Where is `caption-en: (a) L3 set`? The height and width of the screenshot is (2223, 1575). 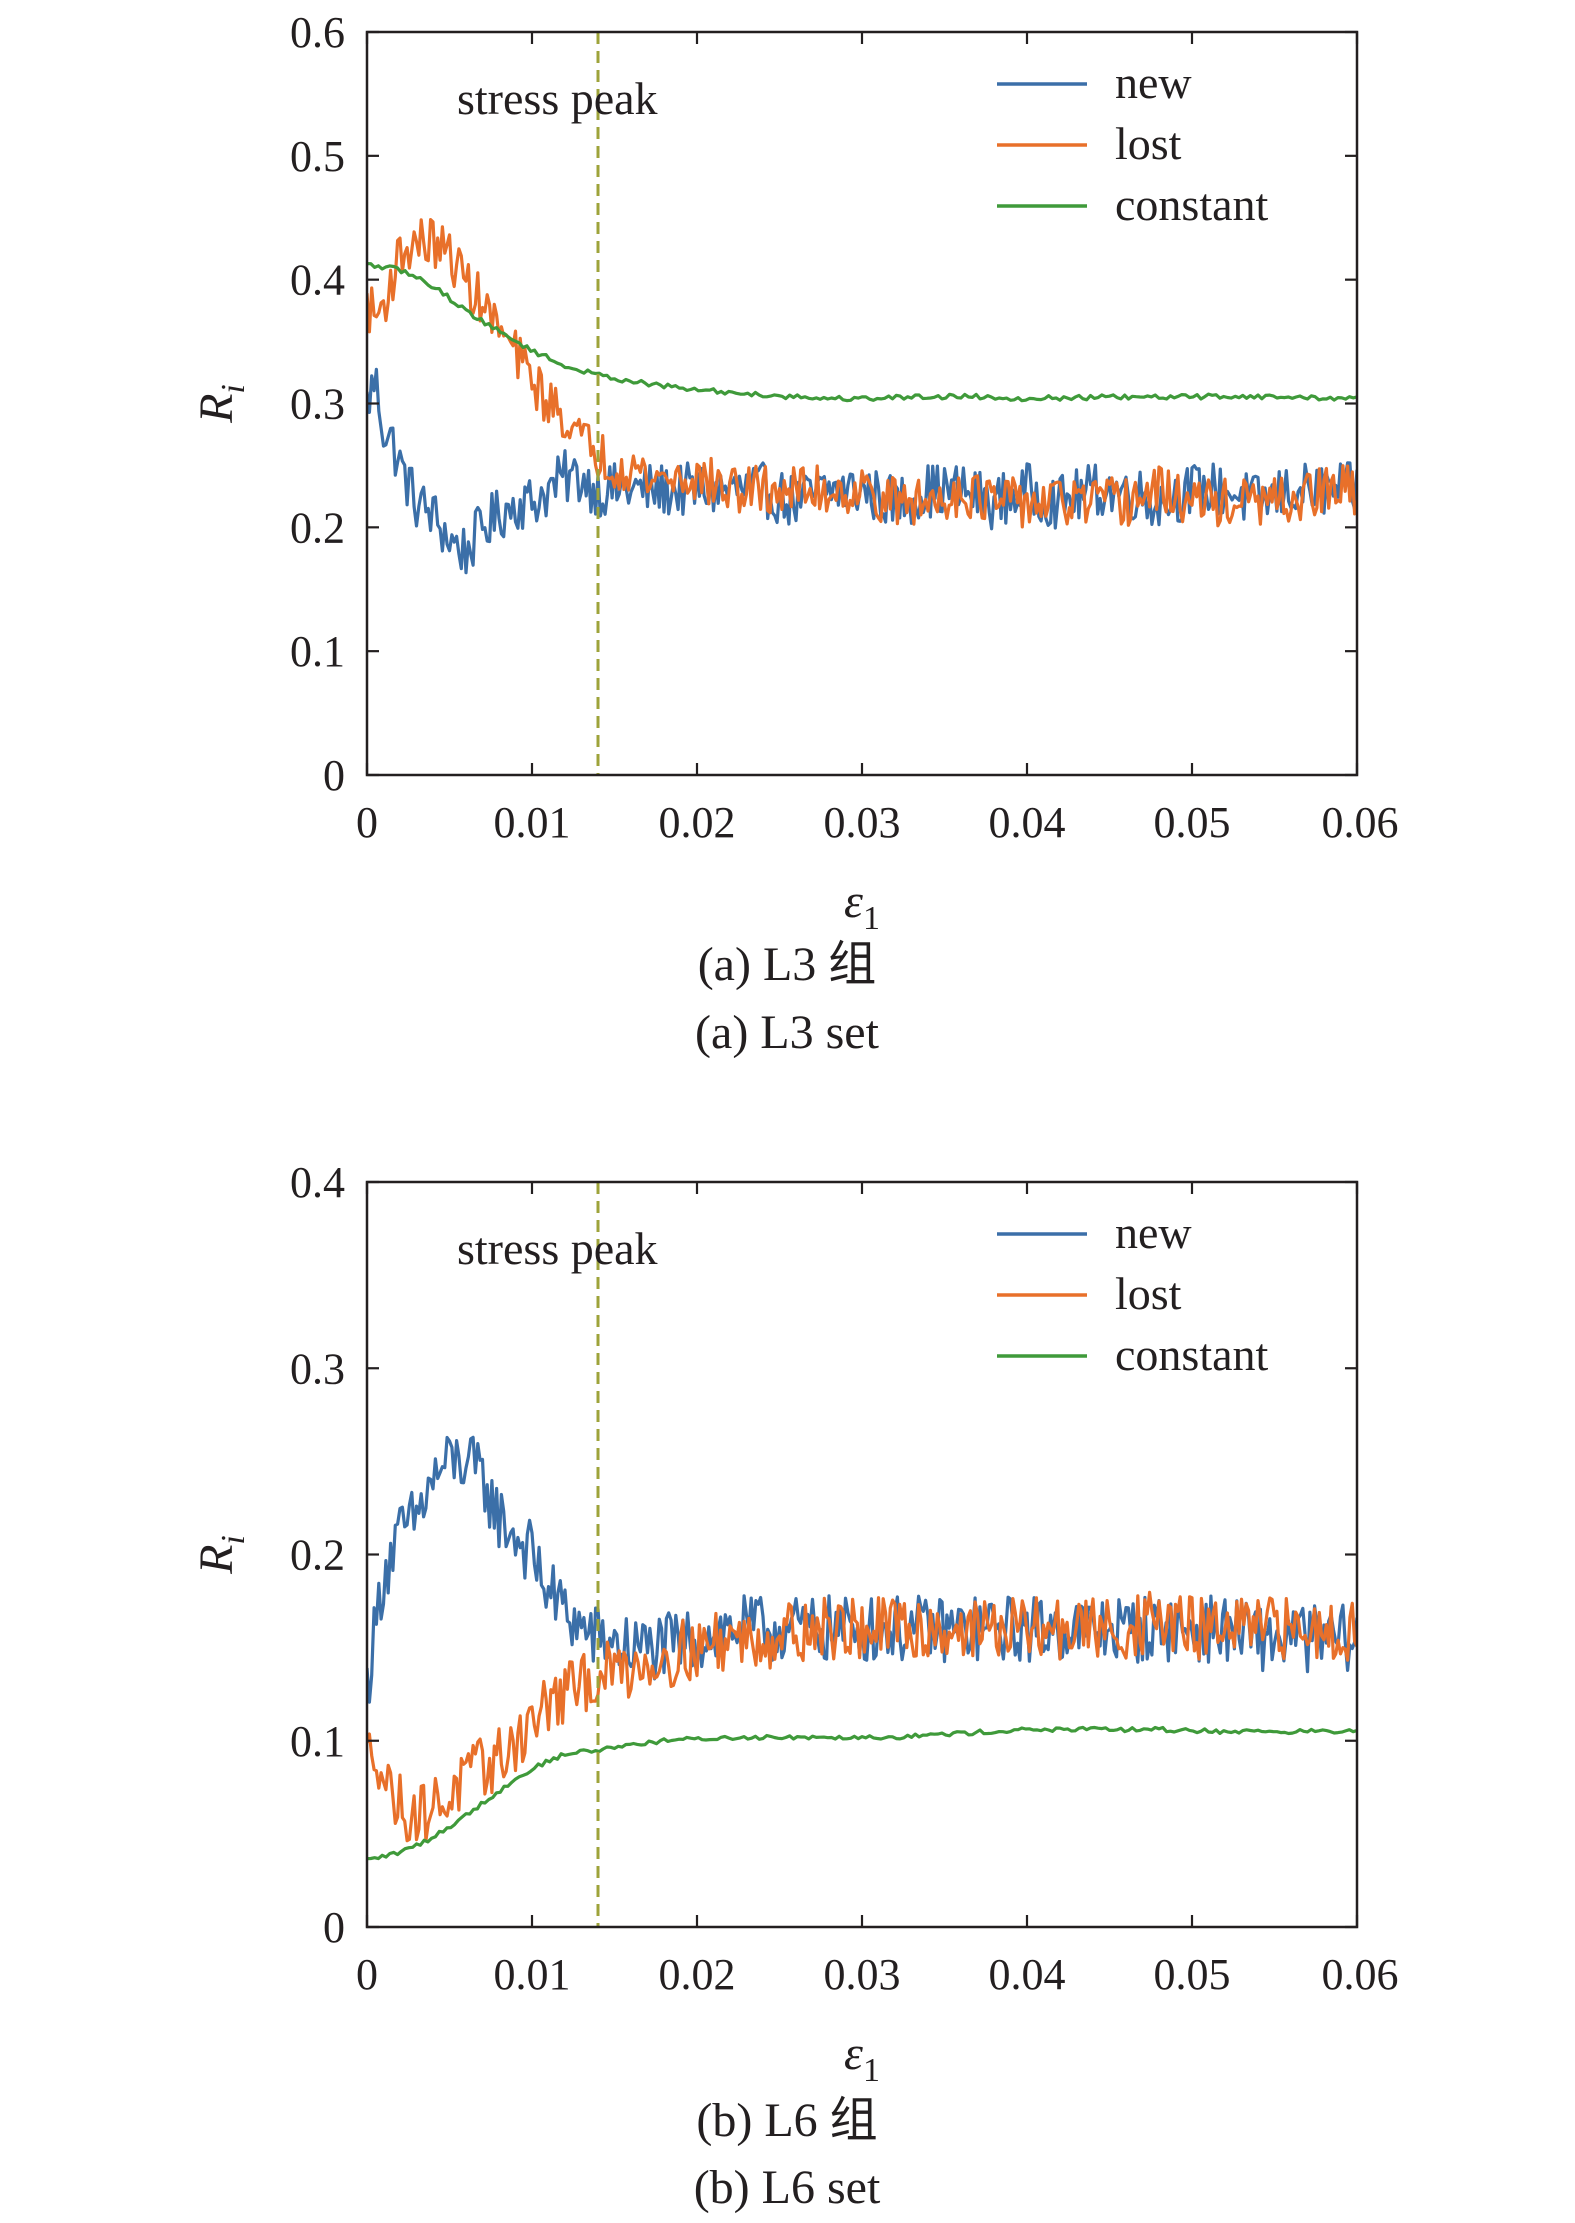 caption-en: (a) L3 set is located at coordinates (787, 1032).